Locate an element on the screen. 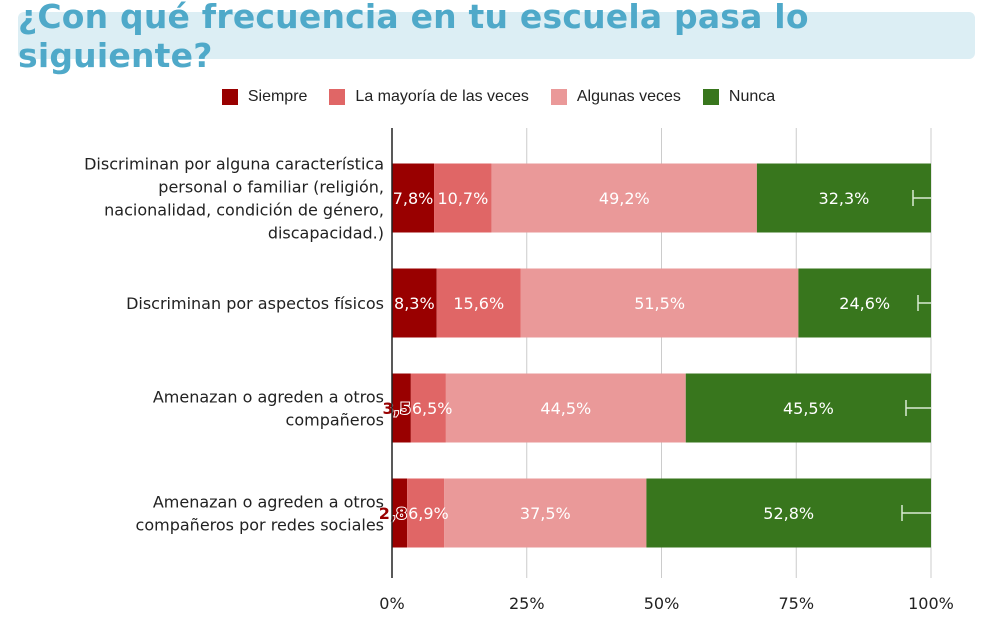 The image size is (997, 628). legend-swatch-siempre is located at coordinates (229, 97).